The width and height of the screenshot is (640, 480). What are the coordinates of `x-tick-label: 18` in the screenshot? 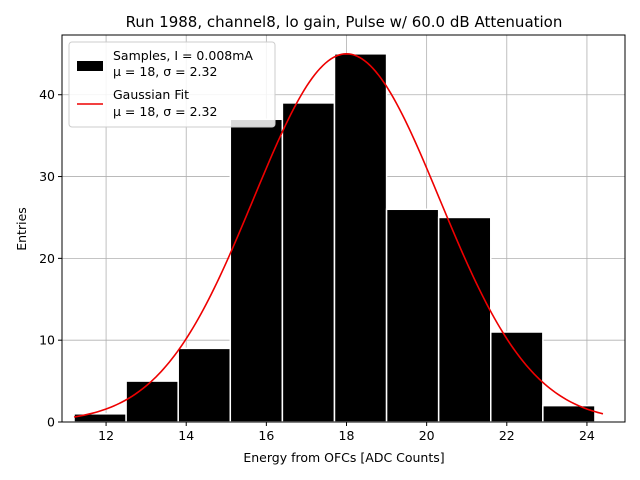 It's located at (347, 435).